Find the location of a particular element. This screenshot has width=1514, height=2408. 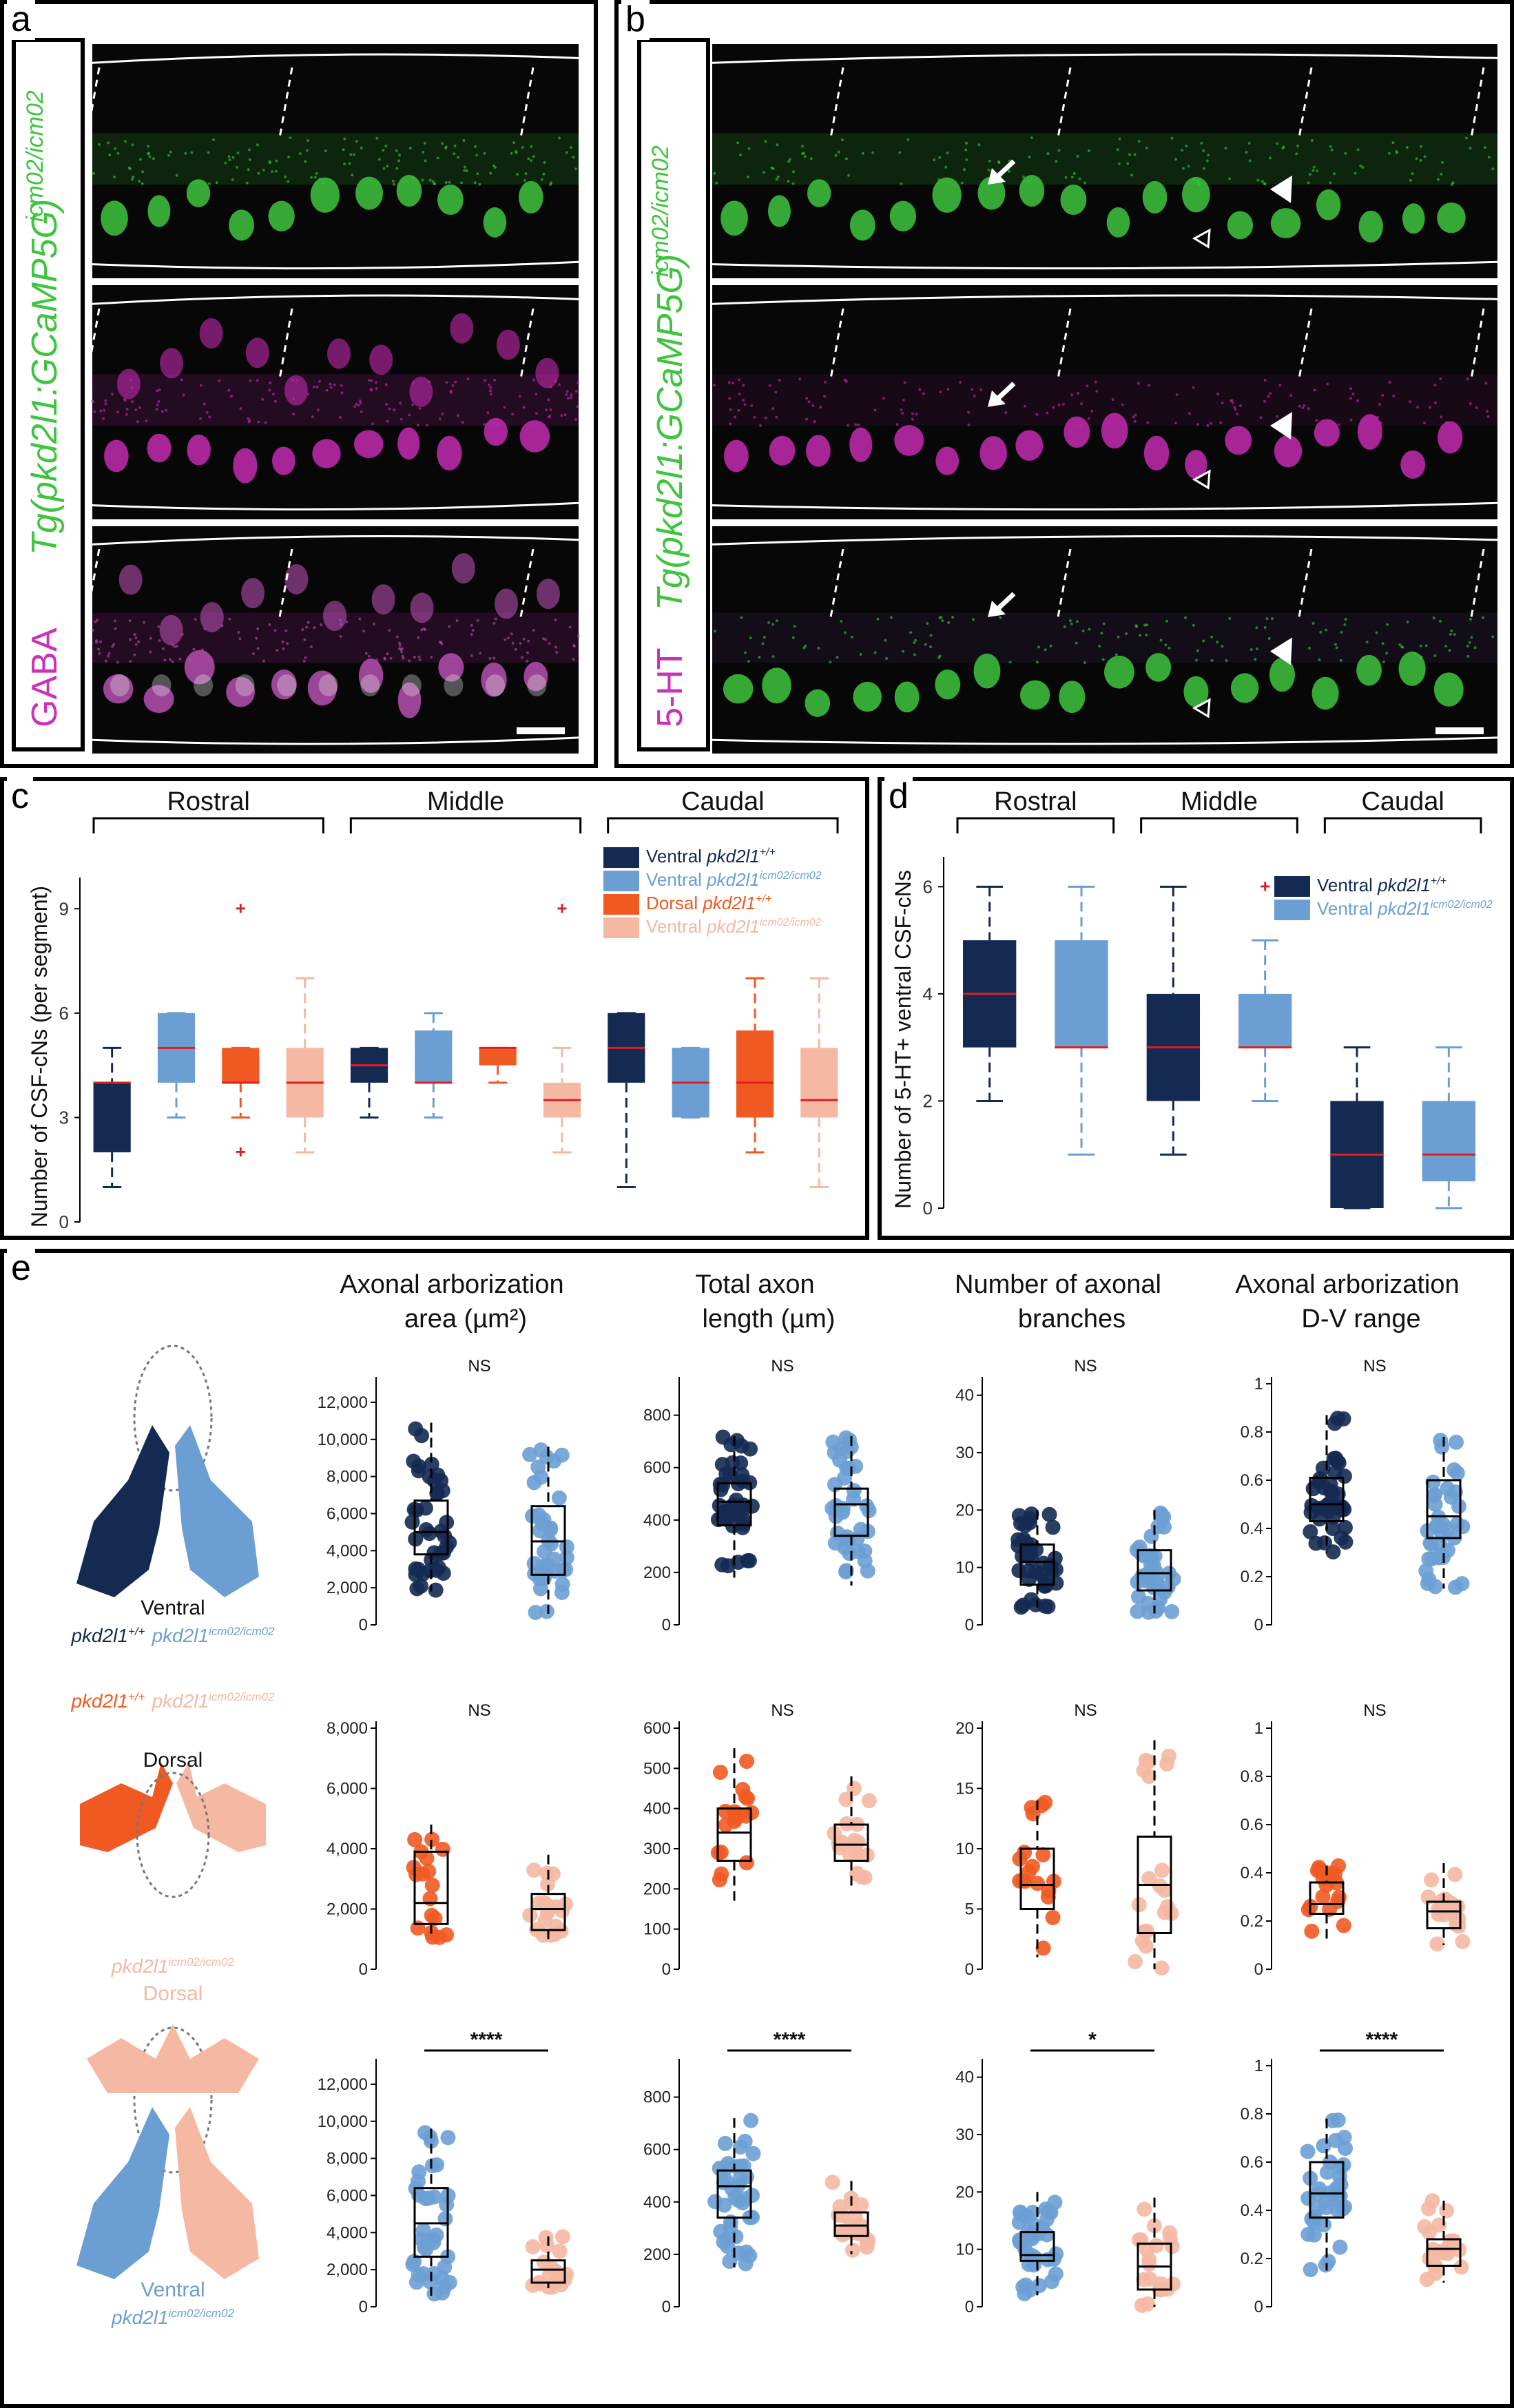

schematic-legend: pkd2l1icm02/icm02 is located at coordinates (172, 1966).